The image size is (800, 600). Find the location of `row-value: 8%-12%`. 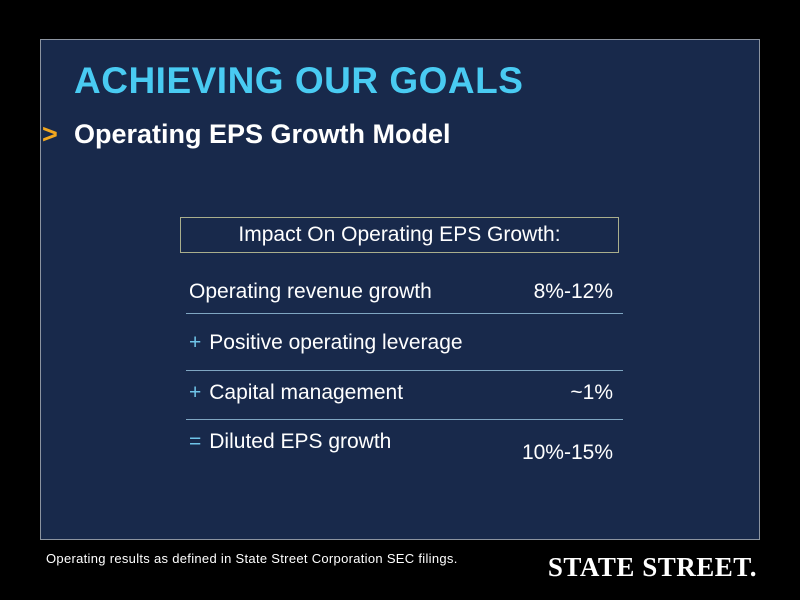

row-value: 8%-12% is located at coordinates (573, 291).